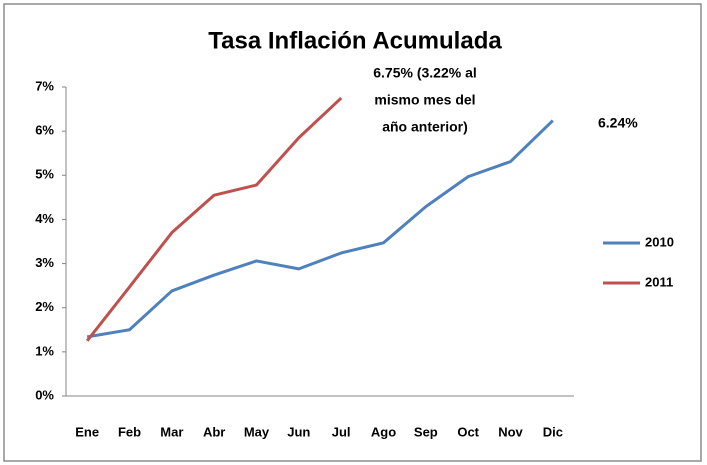 The height and width of the screenshot is (465, 707). What do you see at coordinates (44, 130) in the screenshot?
I see `y-tick-label: 6%` at bounding box center [44, 130].